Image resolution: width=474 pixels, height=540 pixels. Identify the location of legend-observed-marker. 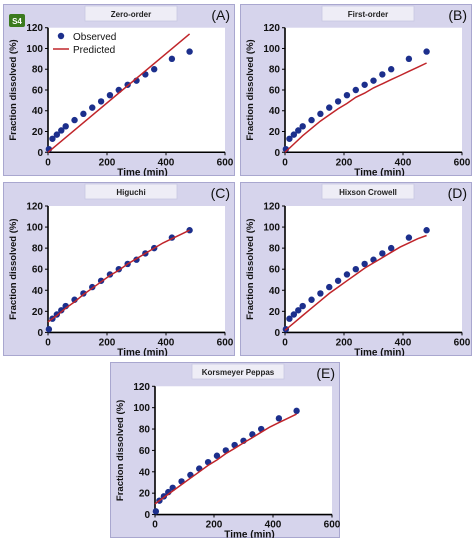
(61, 36).